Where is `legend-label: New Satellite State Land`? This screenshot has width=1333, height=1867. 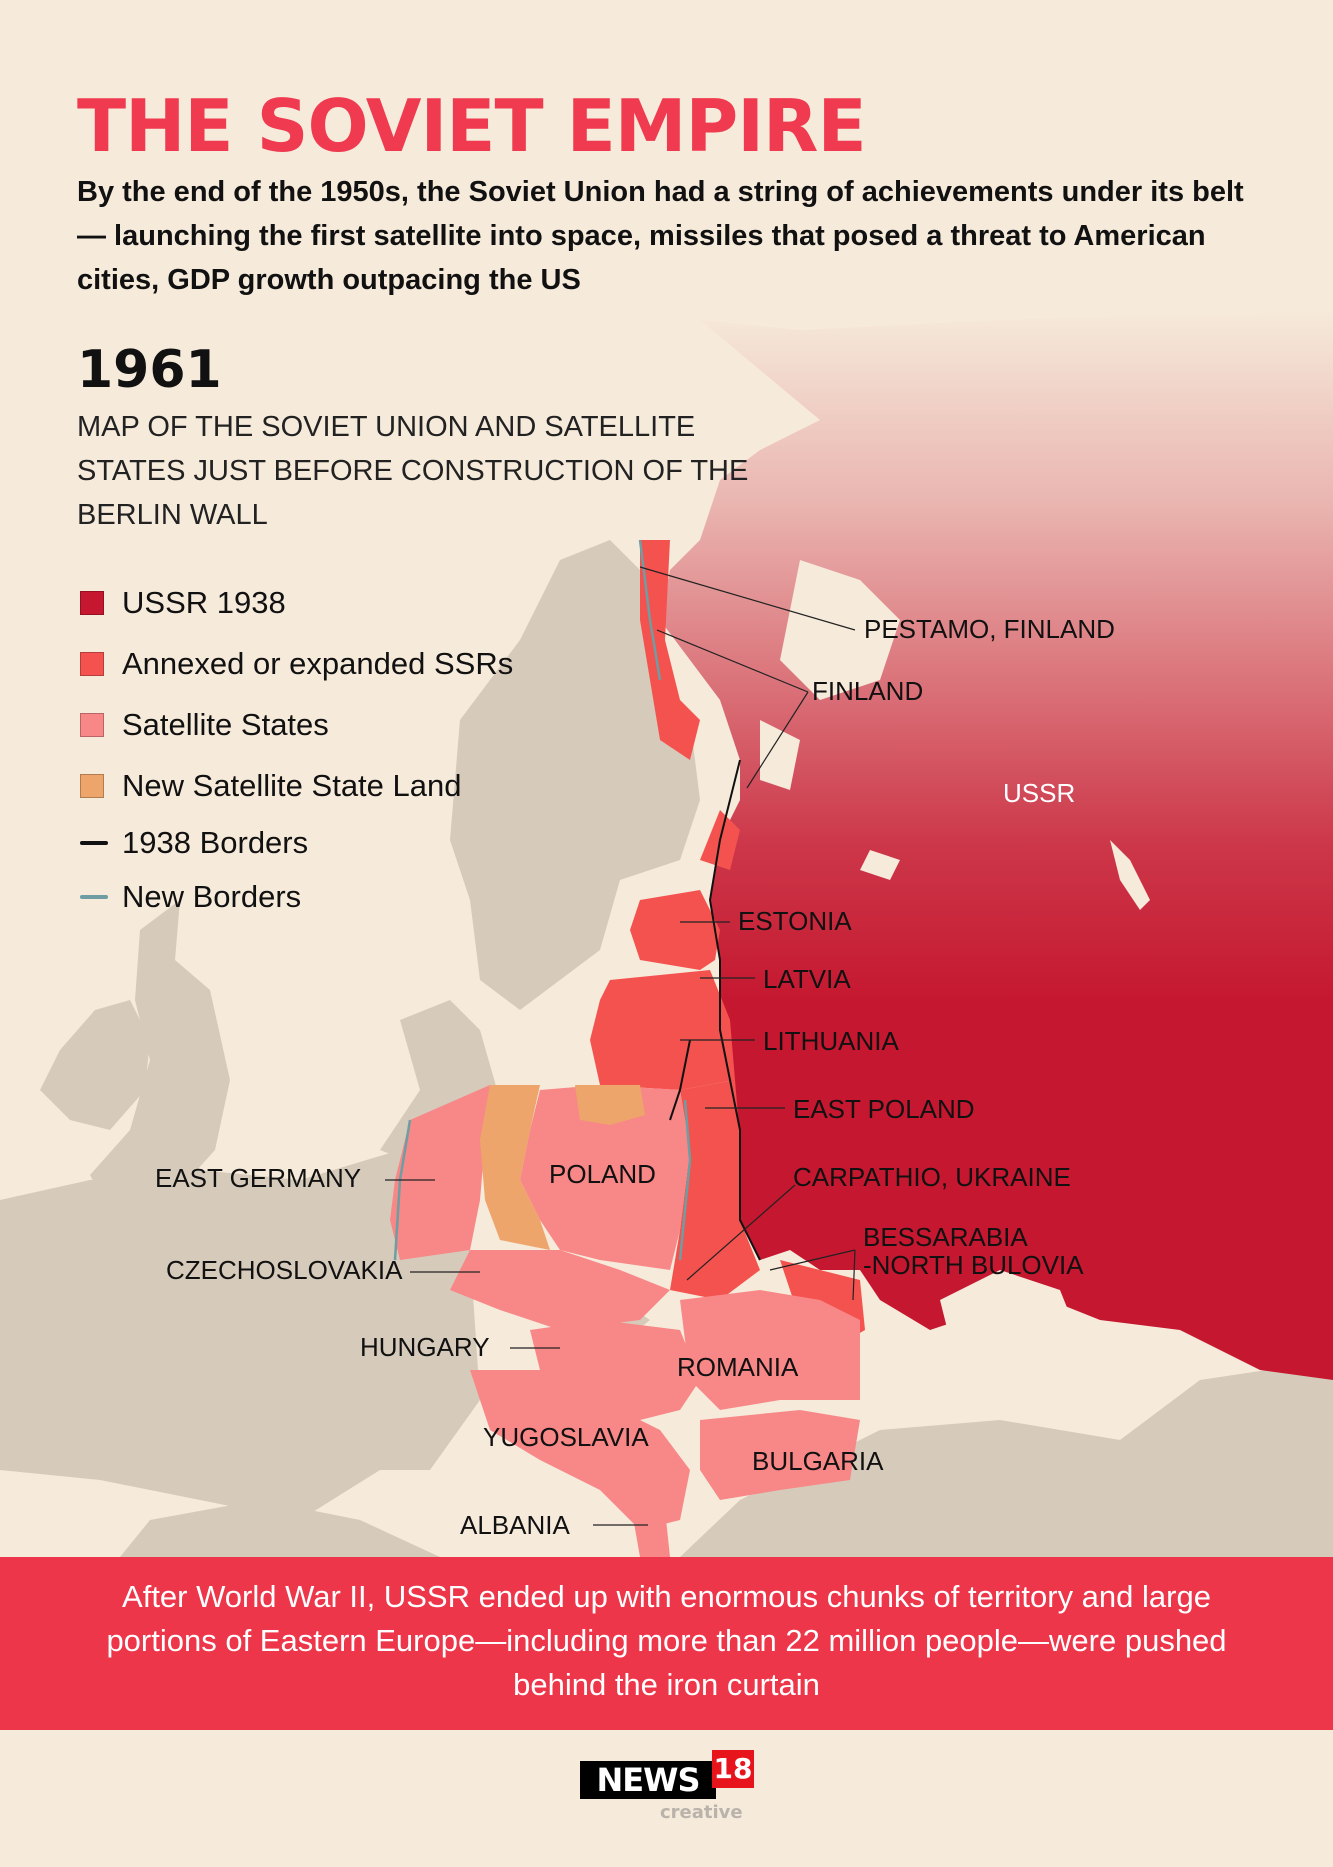 legend-label: New Satellite State Land is located at coordinates (292, 785).